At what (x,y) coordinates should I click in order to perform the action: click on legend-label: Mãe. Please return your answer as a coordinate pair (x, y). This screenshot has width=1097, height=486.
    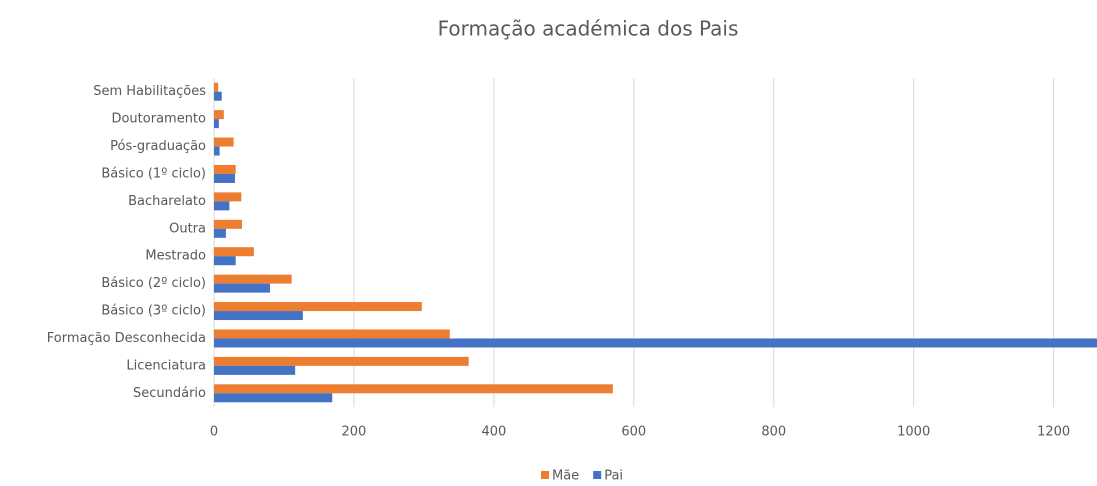
    Looking at the image, I should click on (565, 476).